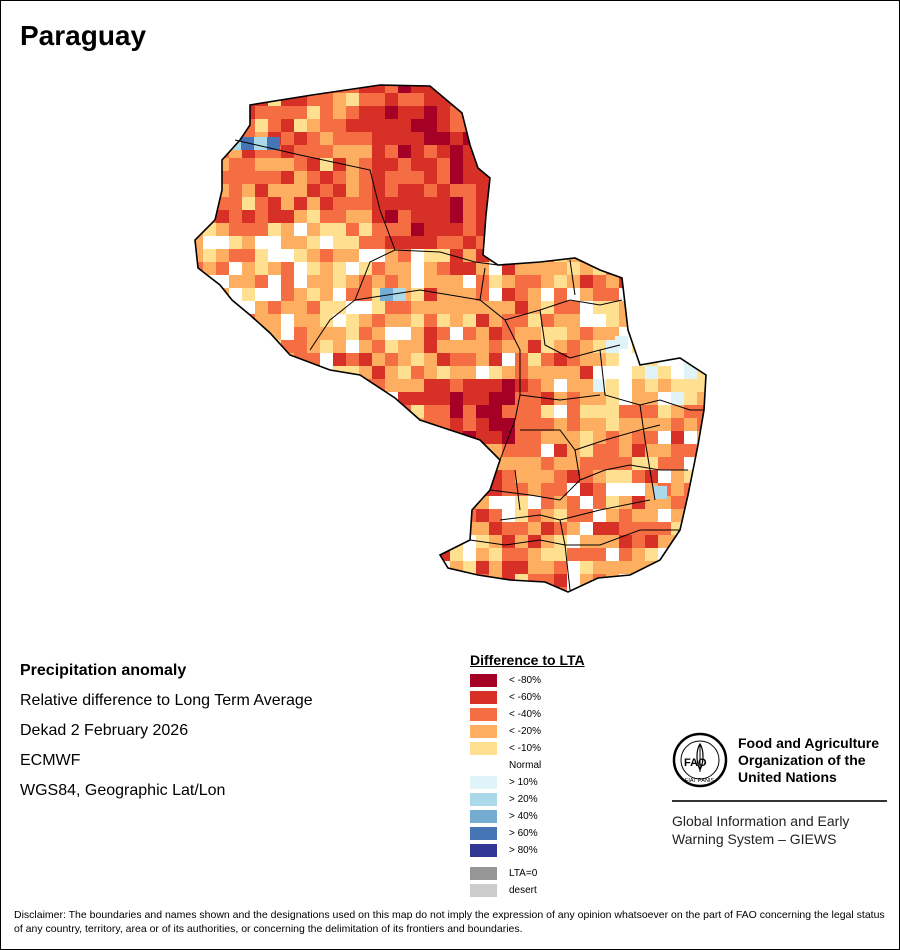 This screenshot has width=900, height=950. What do you see at coordinates (523, 833) in the screenshot?
I see `legend-label: > 60%` at bounding box center [523, 833].